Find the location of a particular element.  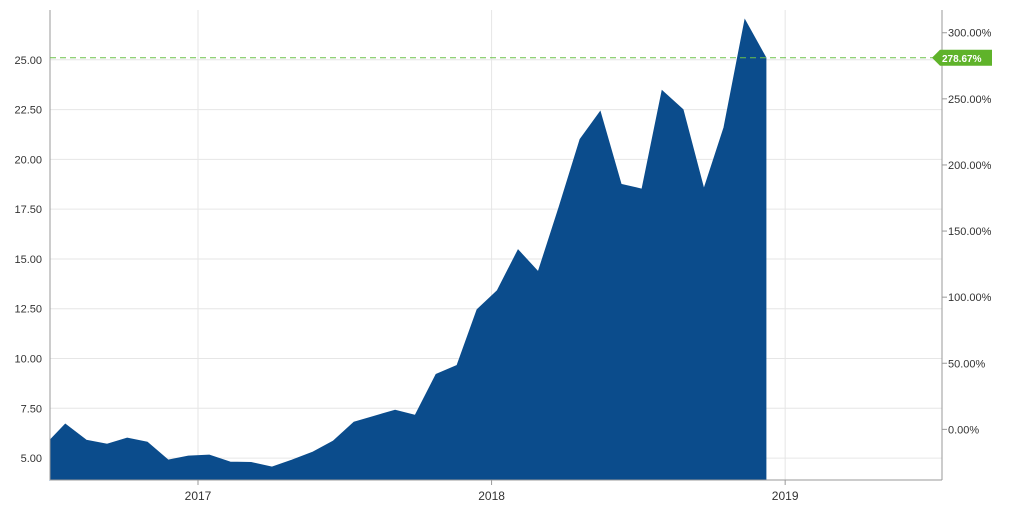

y-right-tick-label: 0.00% is located at coordinates (963, 430).